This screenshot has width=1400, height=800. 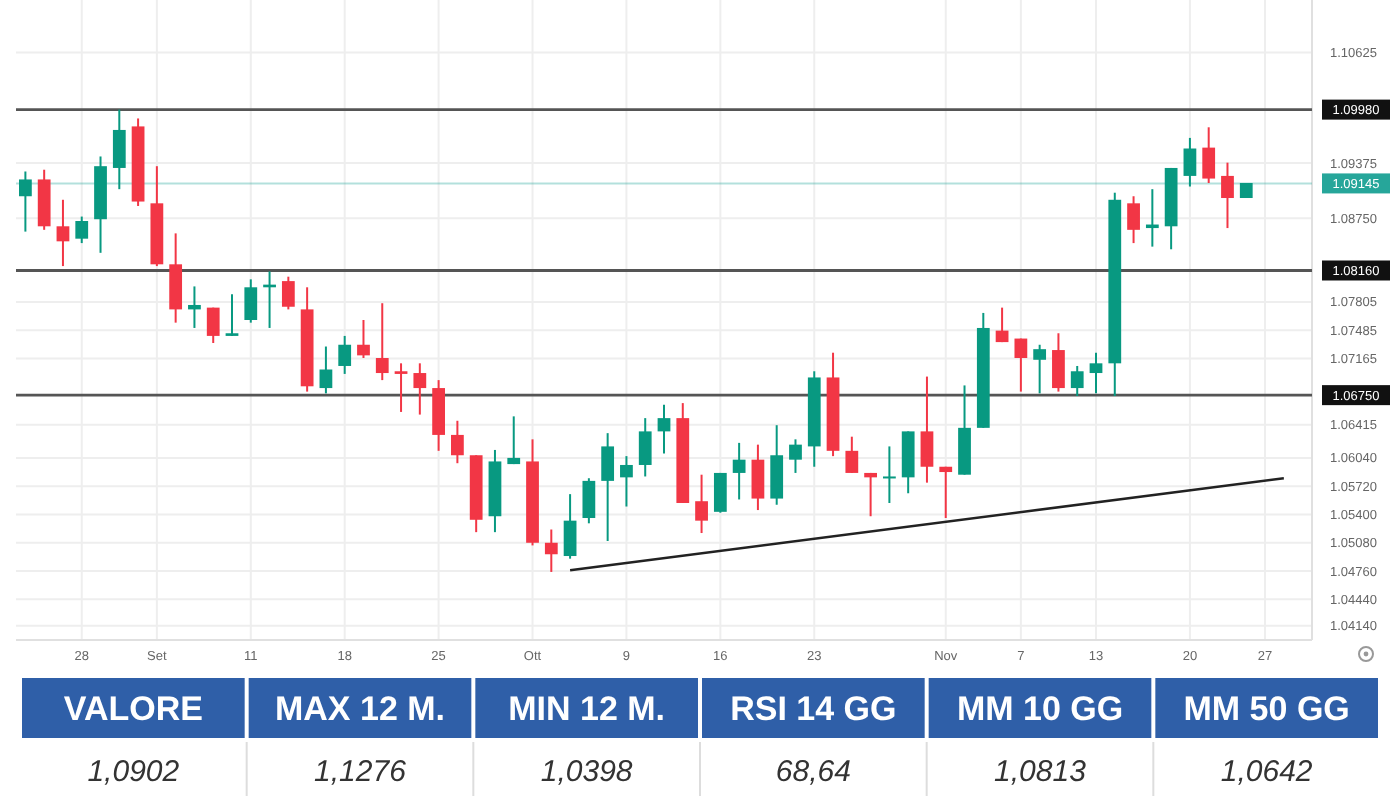 What do you see at coordinates (813, 771) in the screenshot?
I see `text: 68,64` at bounding box center [813, 771].